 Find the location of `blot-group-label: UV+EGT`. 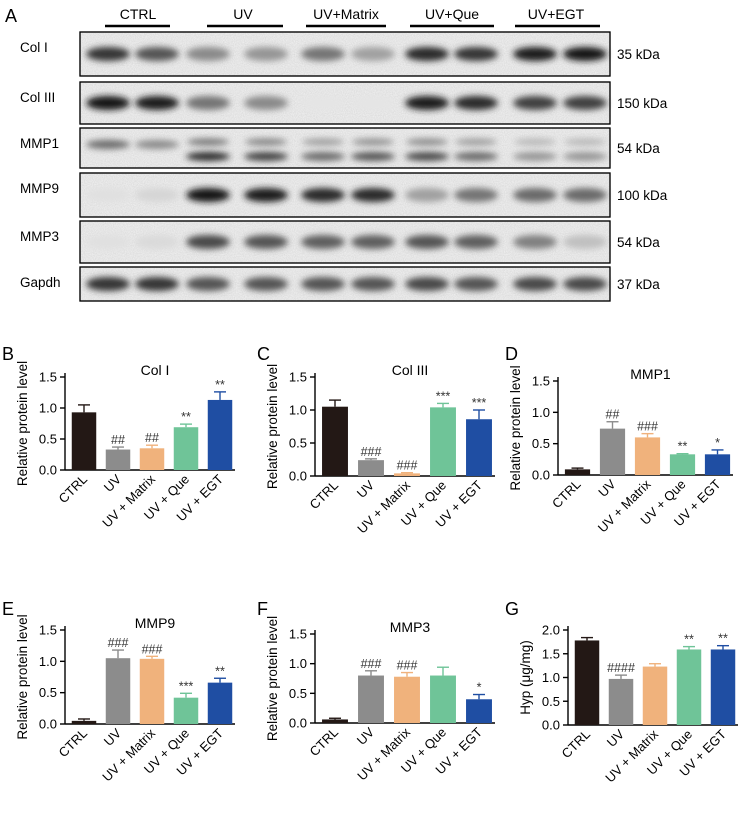

blot-group-label: UV+EGT is located at coordinates (556, 14).